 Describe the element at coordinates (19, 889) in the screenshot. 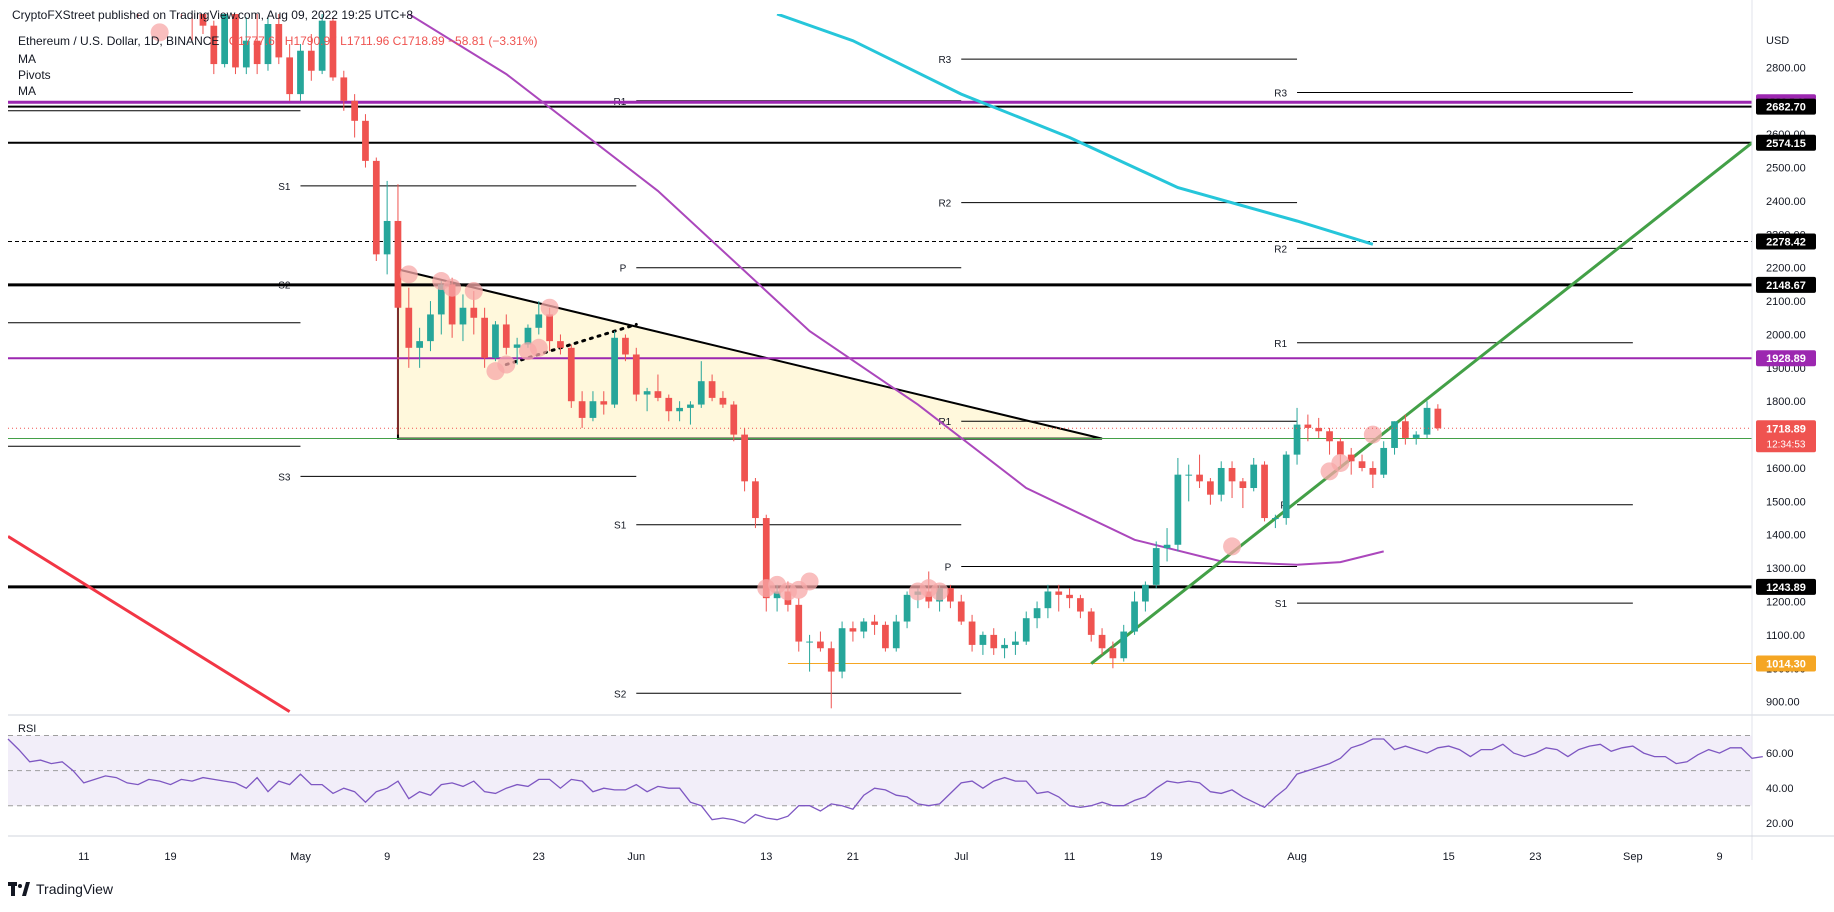

I see `tradingview-mark-icon` at that location.